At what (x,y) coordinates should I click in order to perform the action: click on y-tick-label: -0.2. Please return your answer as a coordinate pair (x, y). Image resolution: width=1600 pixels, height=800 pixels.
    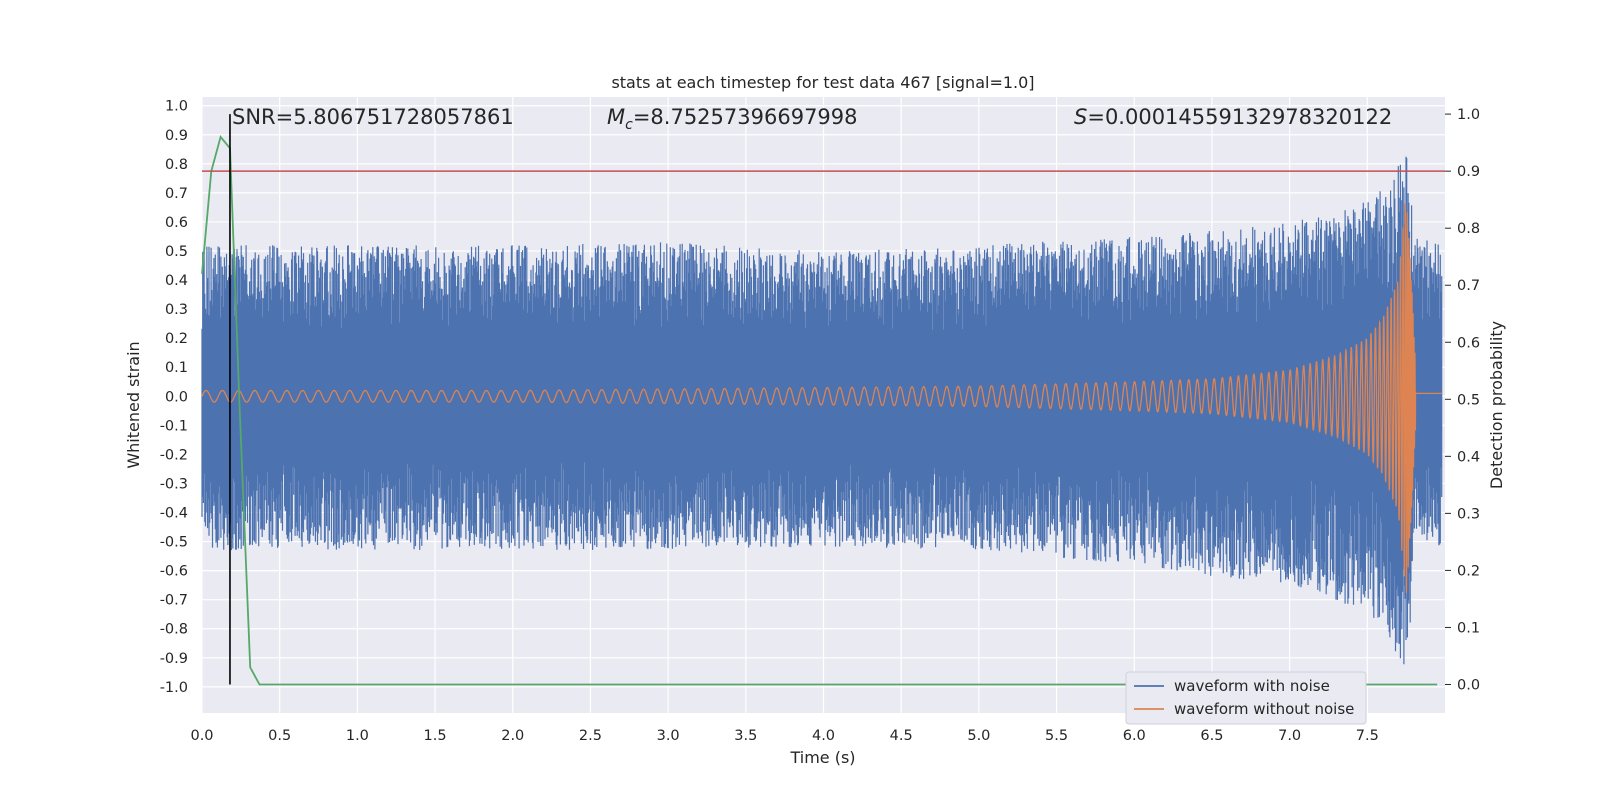
    Looking at the image, I should click on (174, 455).